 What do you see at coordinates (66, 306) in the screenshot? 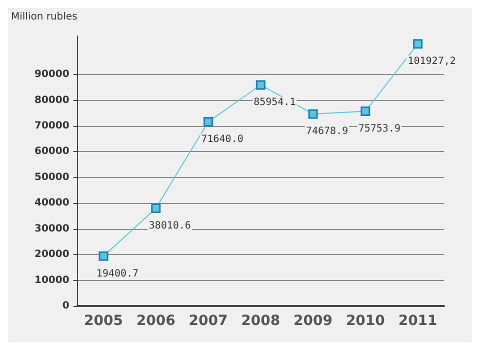
I see `y-tick-label: 0` at bounding box center [66, 306].